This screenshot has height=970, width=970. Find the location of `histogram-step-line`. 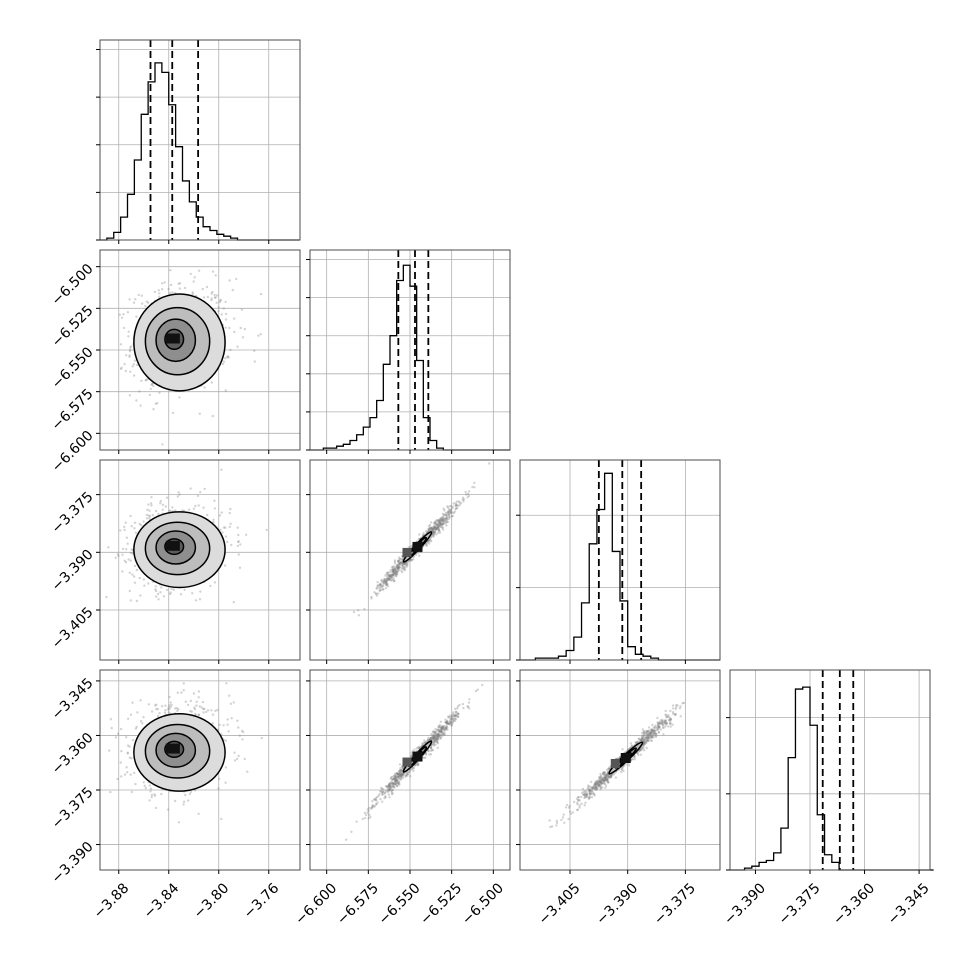

histogram-step-line is located at coordinates (620, 566).